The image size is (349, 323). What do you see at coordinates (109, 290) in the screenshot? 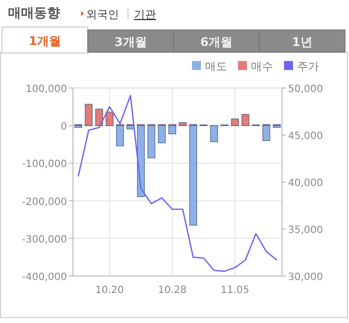
I see `x-tick-label: 10.20` at bounding box center [109, 290].